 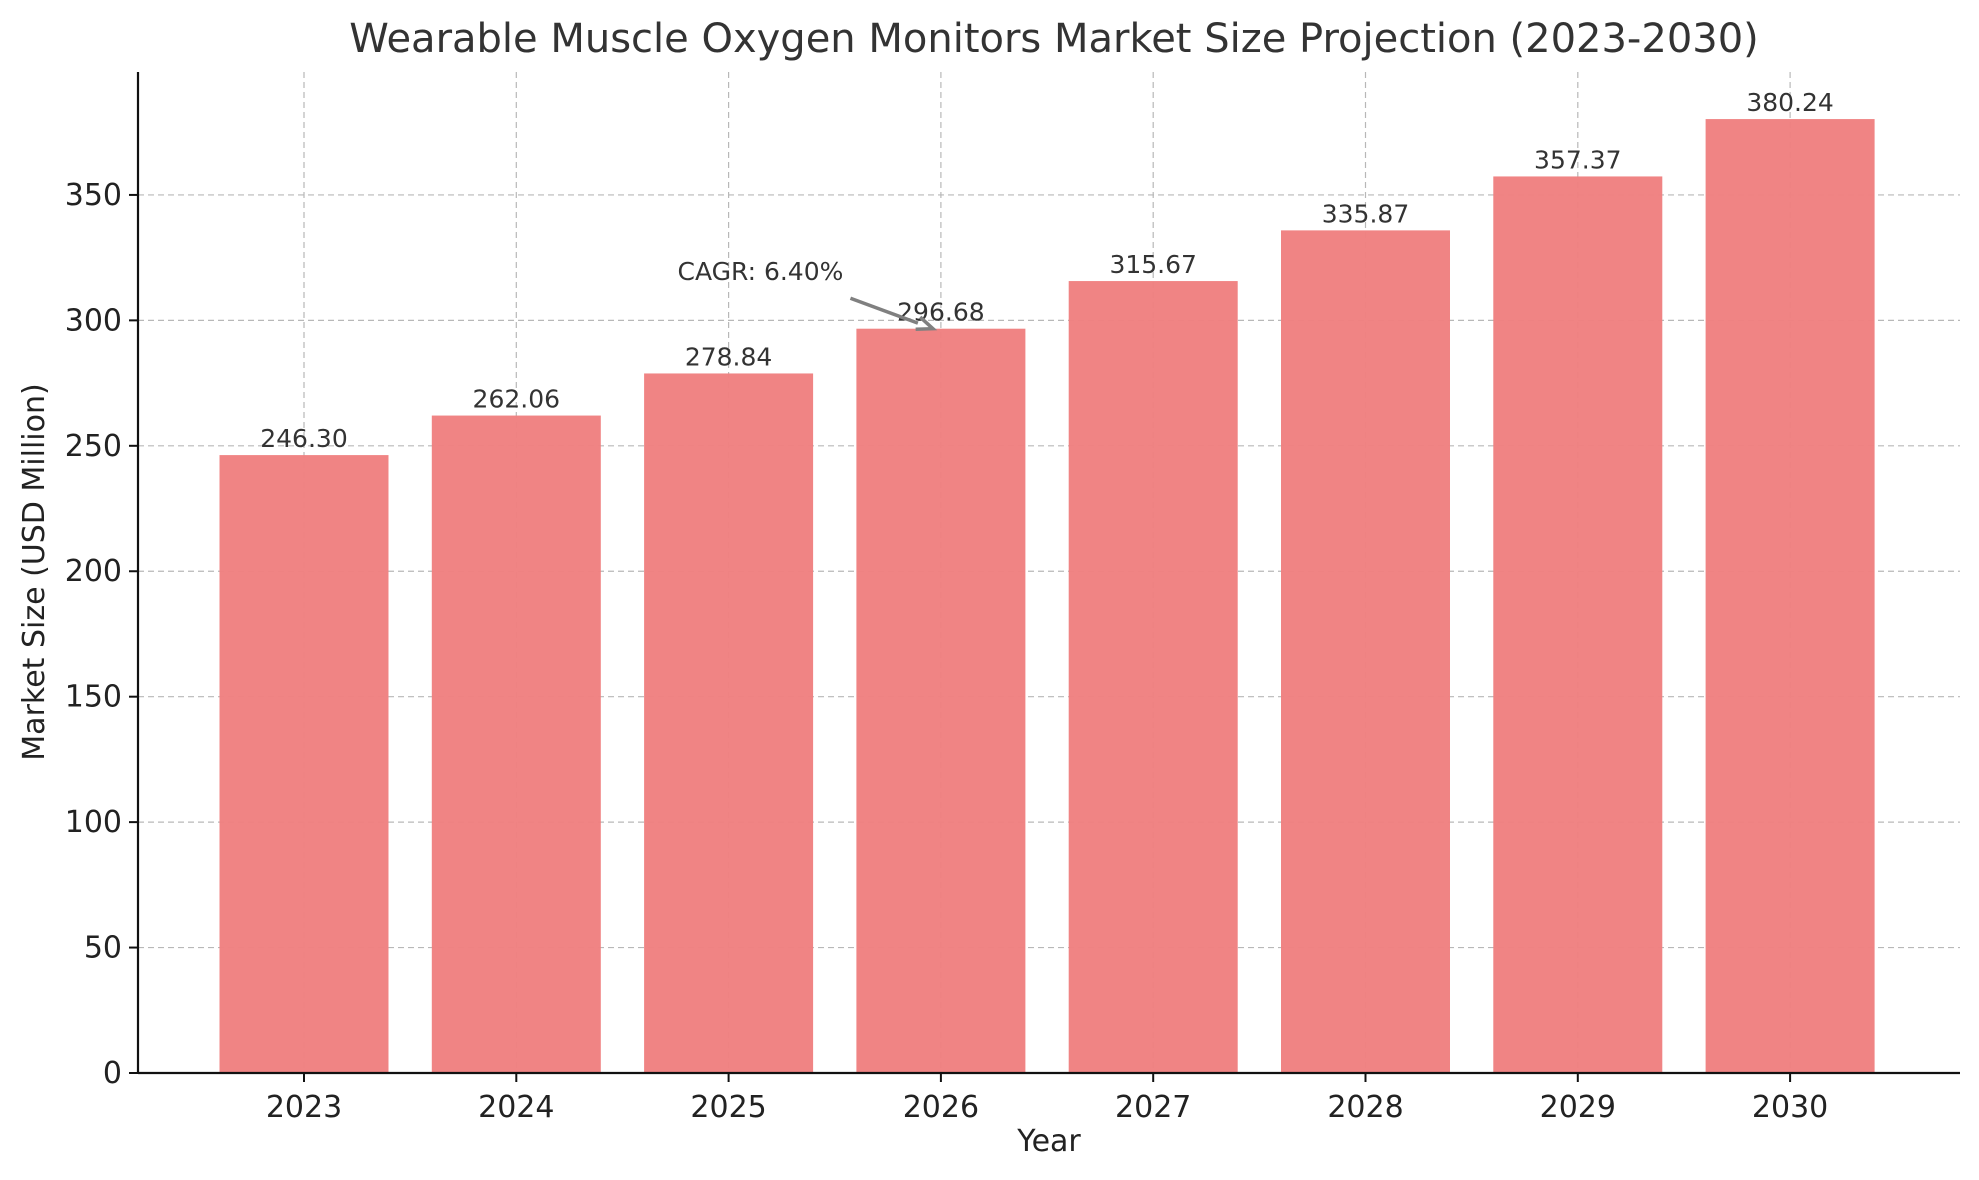 I want to click on value-label: 357.37, so click(x=1577, y=159).